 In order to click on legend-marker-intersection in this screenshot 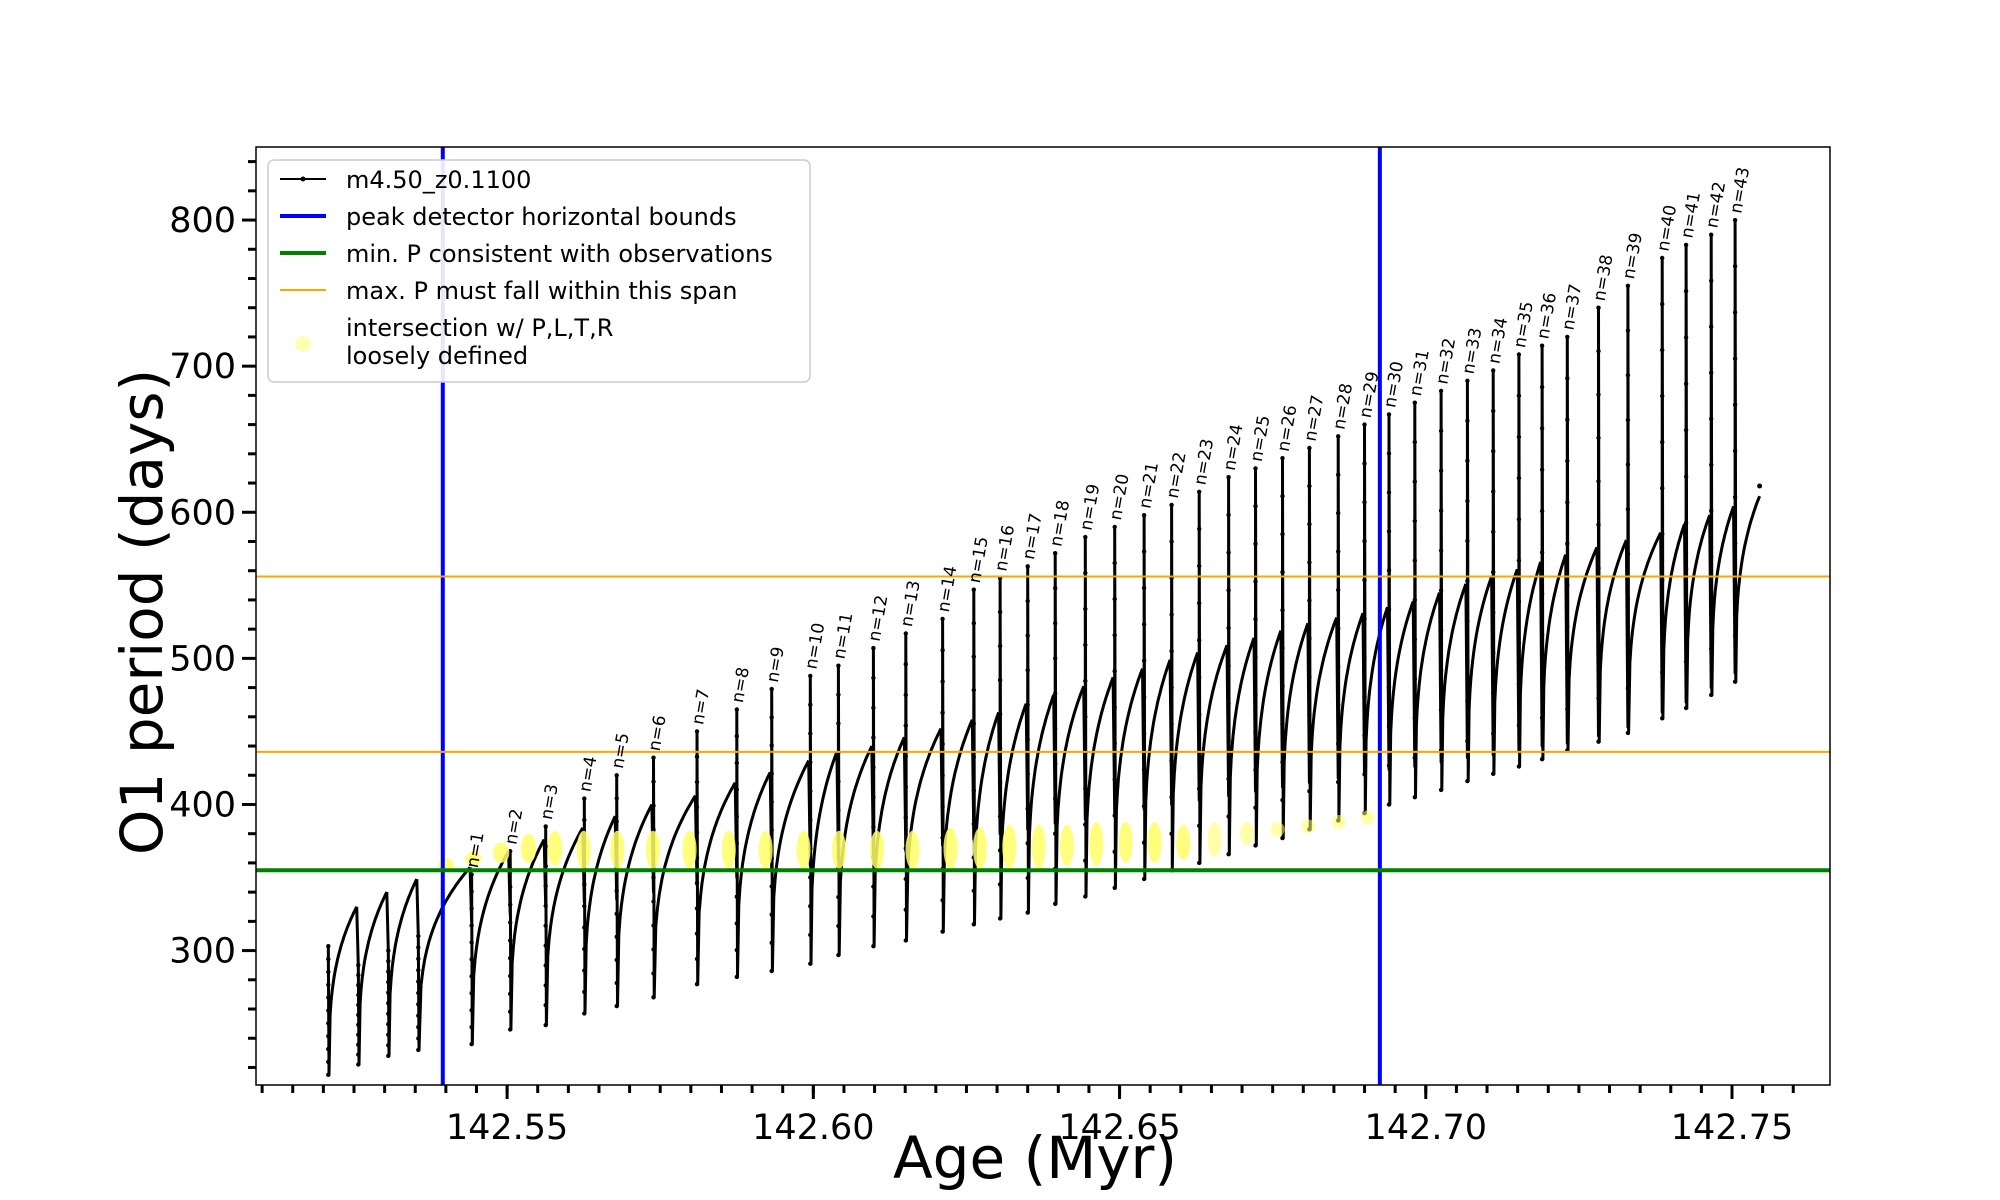, I will do `click(303, 344)`.